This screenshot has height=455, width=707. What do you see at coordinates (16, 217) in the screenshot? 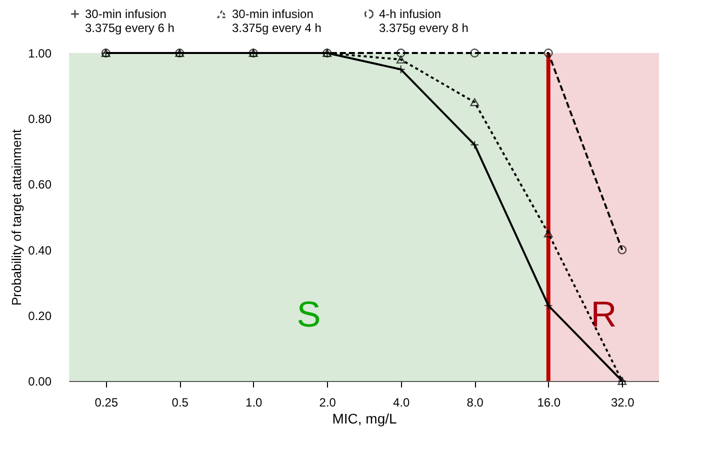
I see `y-axis-title: Probability of target attainment` at bounding box center [16, 217].